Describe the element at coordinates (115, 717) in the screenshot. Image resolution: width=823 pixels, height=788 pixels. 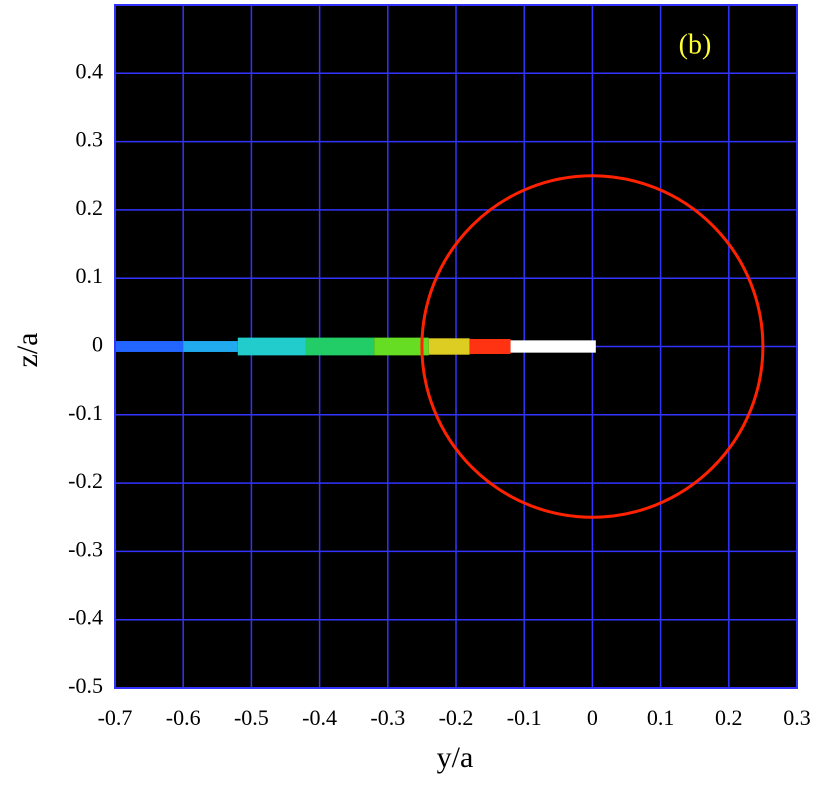
I see `x-tick-label: -0.7` at that location.